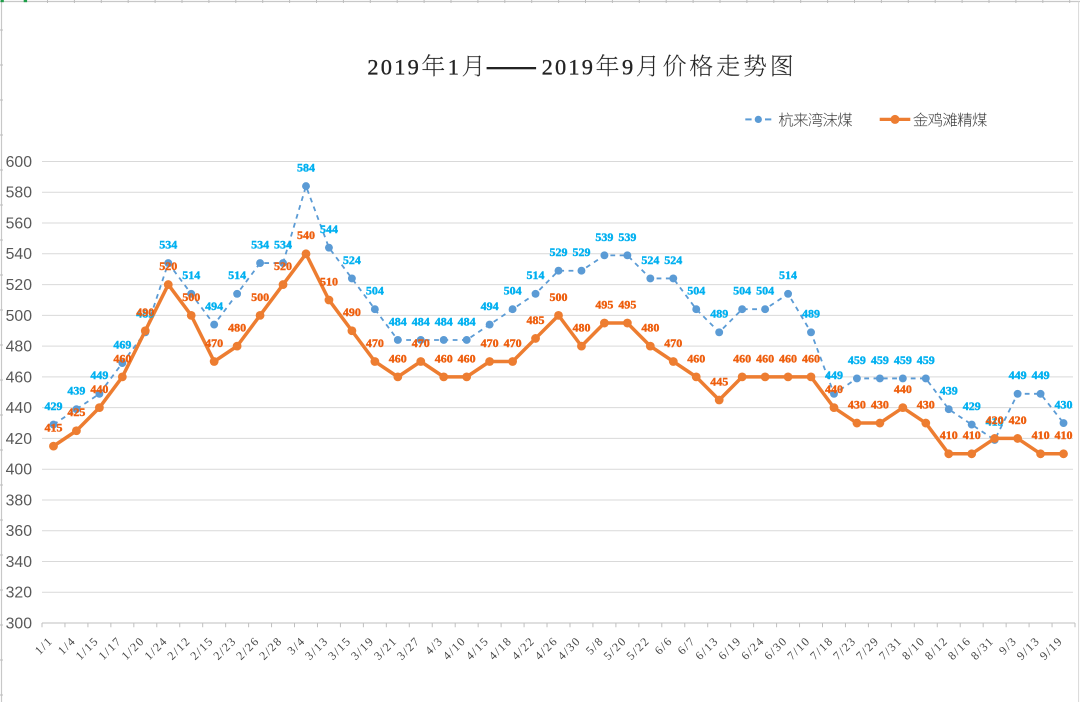 The width and height of the screenshot is (1080, 702). I want to click on svg-text: 425, so click(76, 412).